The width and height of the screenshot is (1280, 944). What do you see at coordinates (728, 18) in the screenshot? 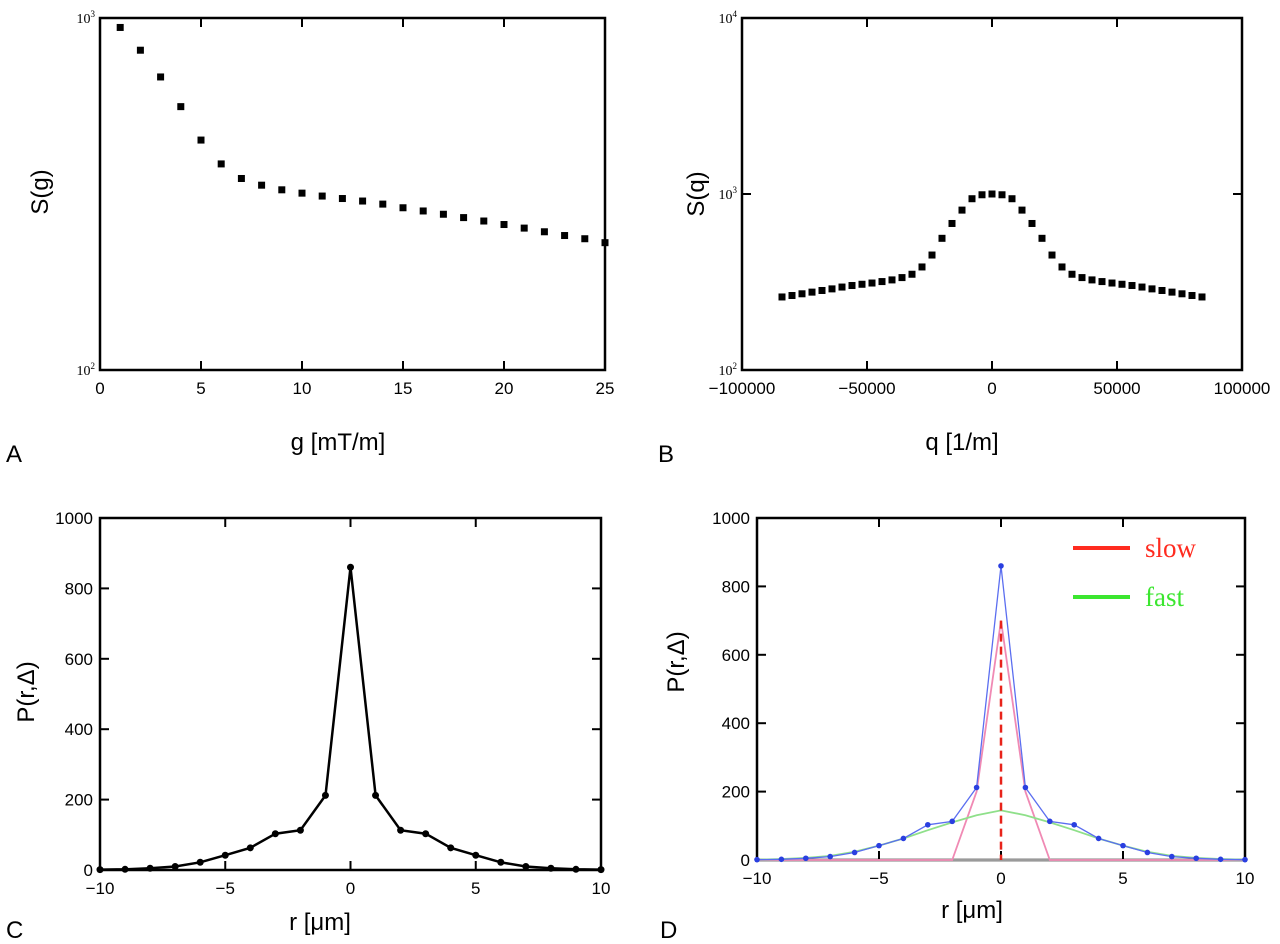
I see `panel-b-ytick-label: 10⁴` at bounding box center [728, 18].